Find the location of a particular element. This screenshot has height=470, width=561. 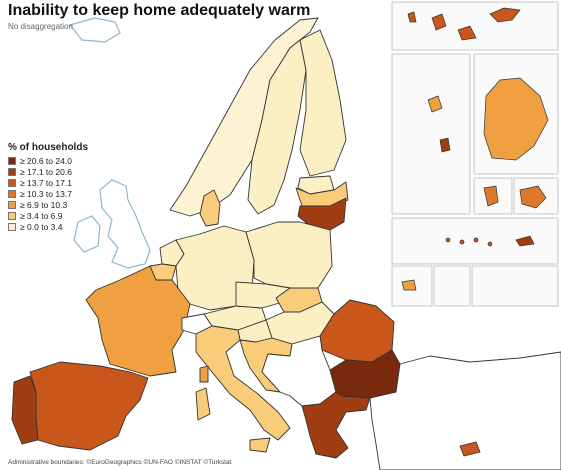

inset-canaries is located at coordinates (475, 26).